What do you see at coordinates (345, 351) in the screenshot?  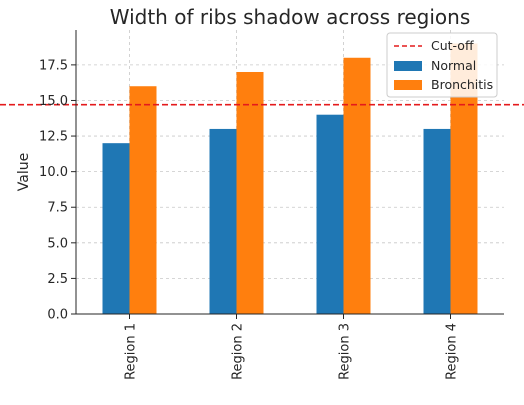 I see `x-tick-label: Region 3` at bounding box center [345, 351].